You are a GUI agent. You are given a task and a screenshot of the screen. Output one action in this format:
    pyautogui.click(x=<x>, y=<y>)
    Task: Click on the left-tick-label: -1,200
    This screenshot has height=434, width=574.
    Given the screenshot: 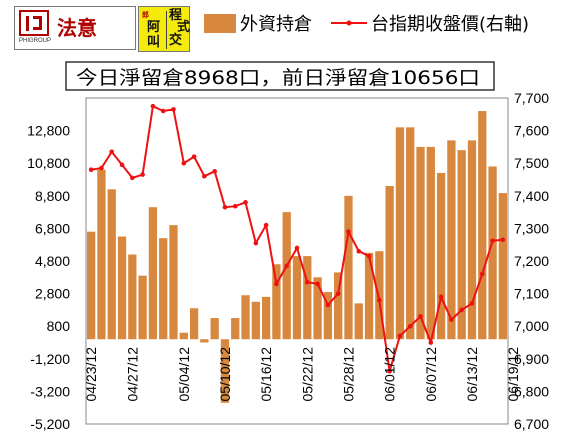 What is the action you would take?
    pyautogui.click(x=50, y=359)
    